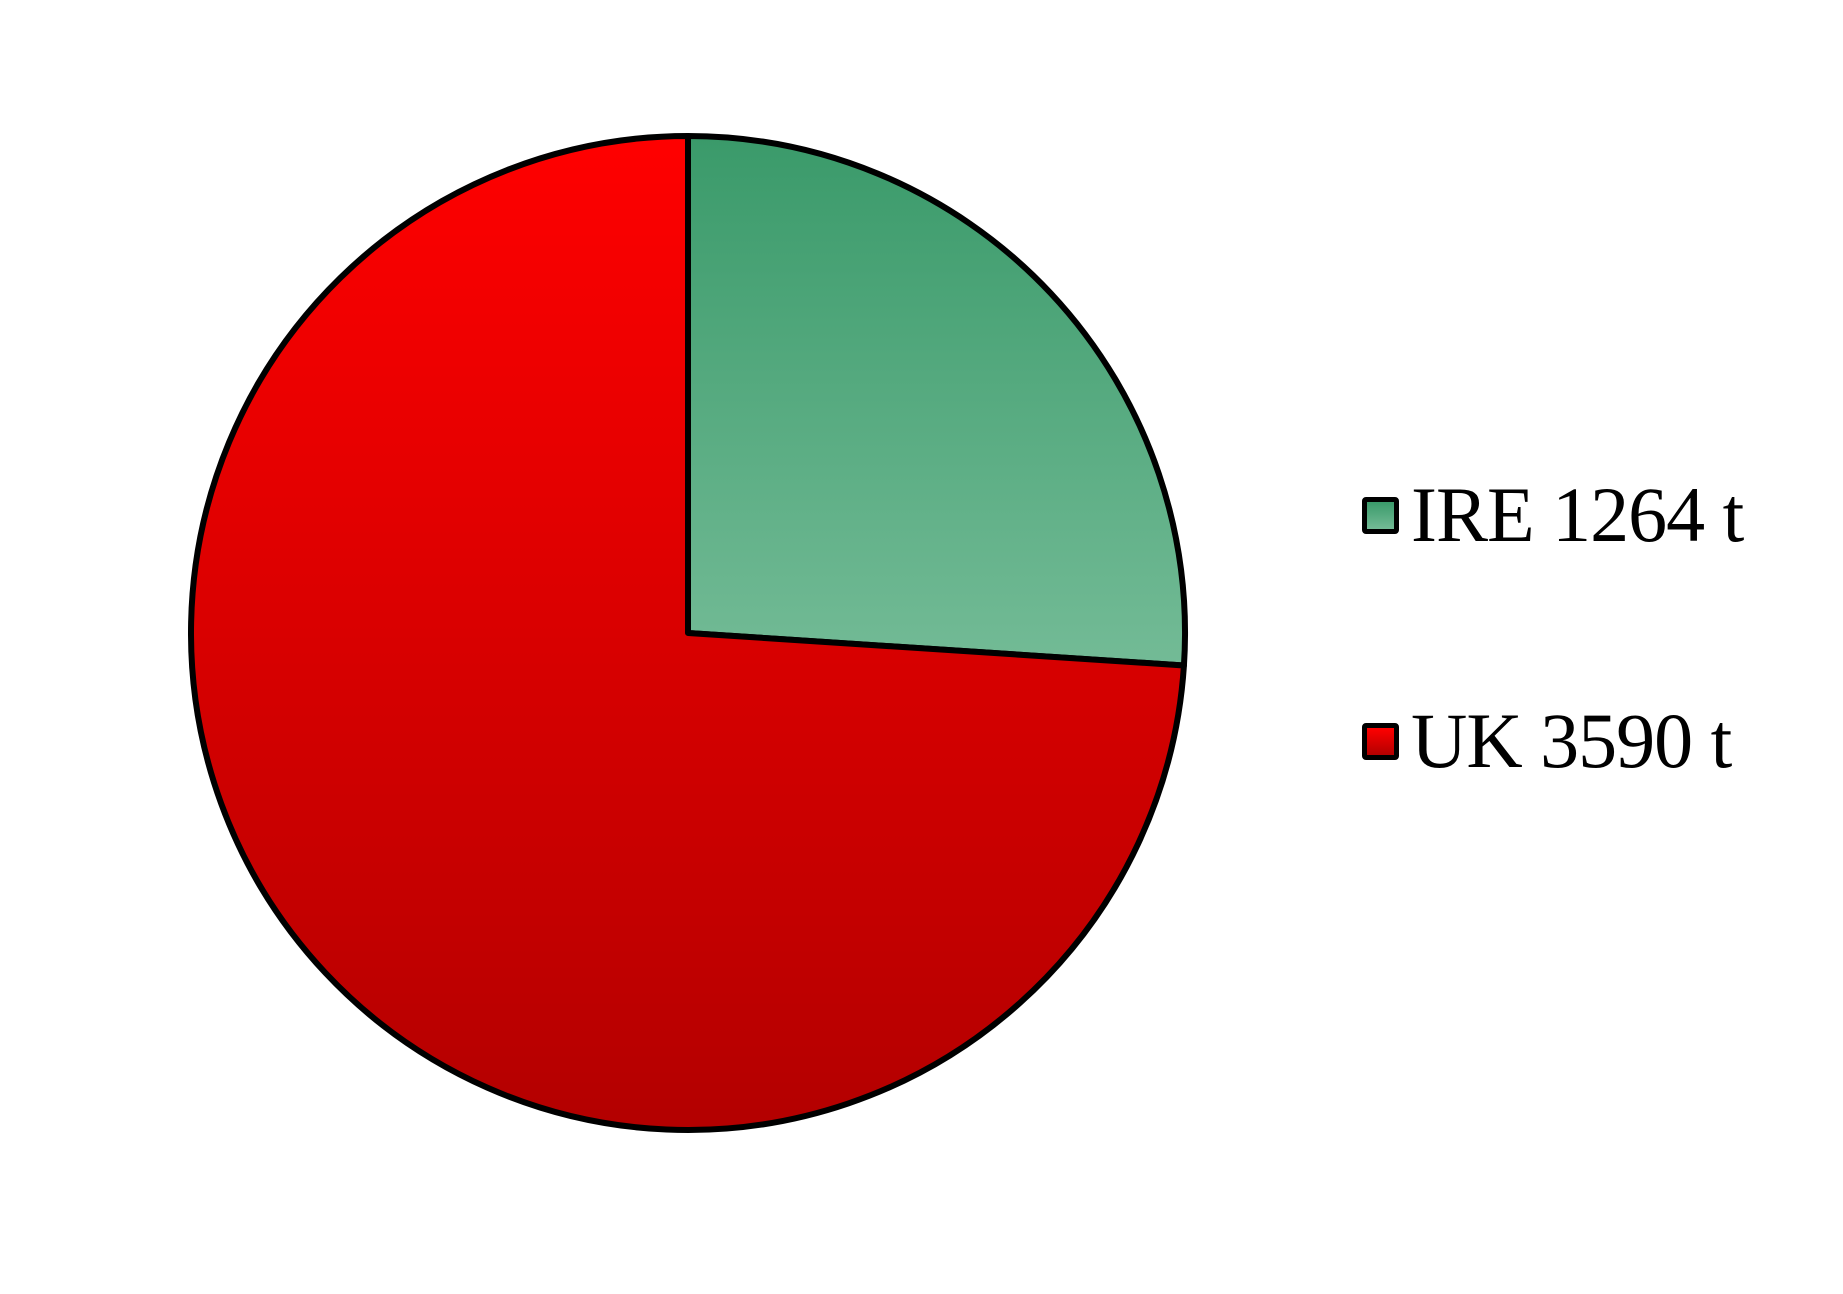 Image resolution: width=1843 pixels, height=1294 pixels. I want to click on pie-slice-ire, so click(936, 401).